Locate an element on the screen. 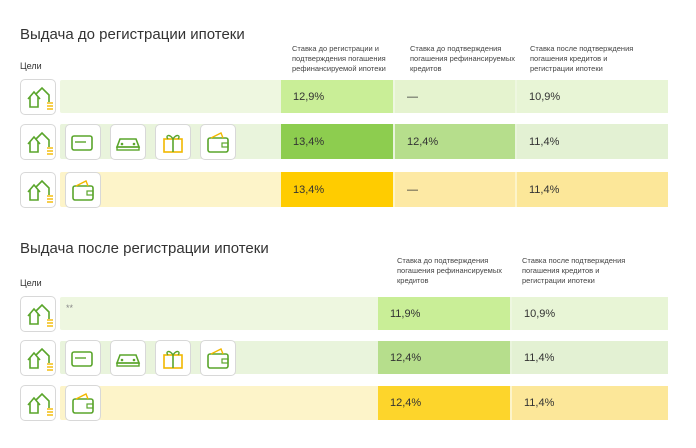 The image size is (696, 448). section-title: Выдача до регистрации ипотеки is located at coordinates (132, 34).